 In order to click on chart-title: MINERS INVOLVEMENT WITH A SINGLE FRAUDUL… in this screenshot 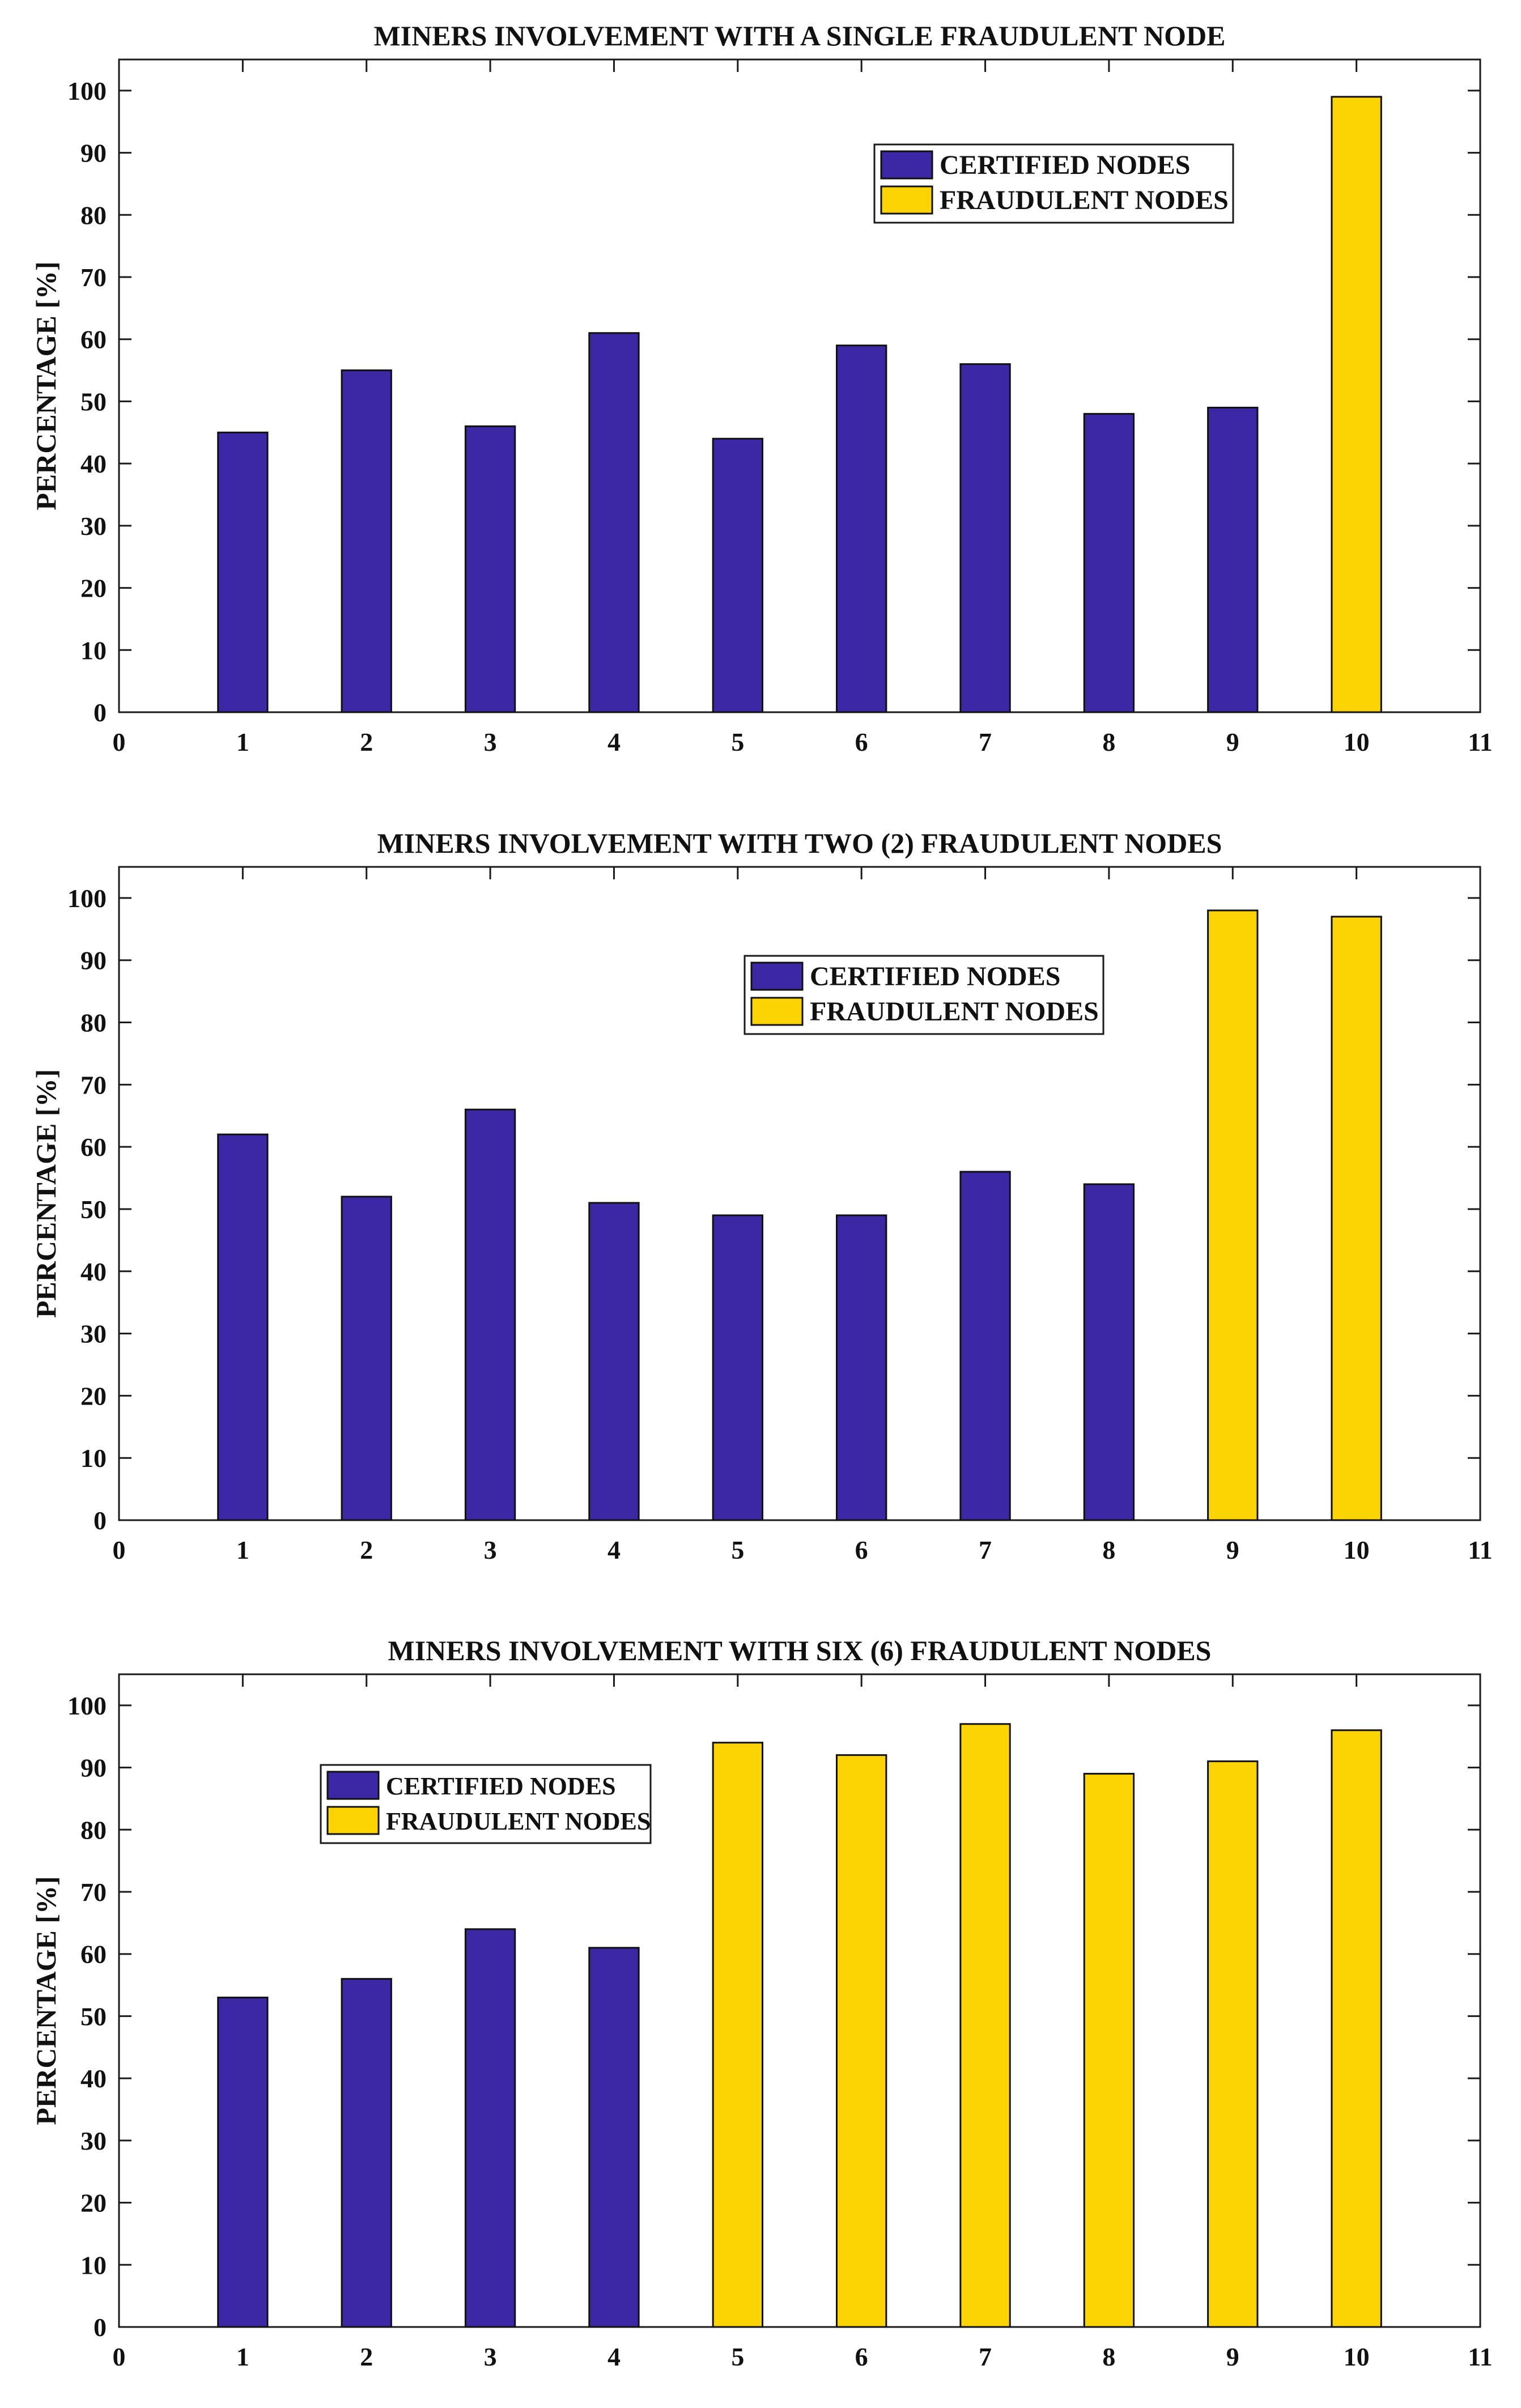, I will do `click(799, 36)`.